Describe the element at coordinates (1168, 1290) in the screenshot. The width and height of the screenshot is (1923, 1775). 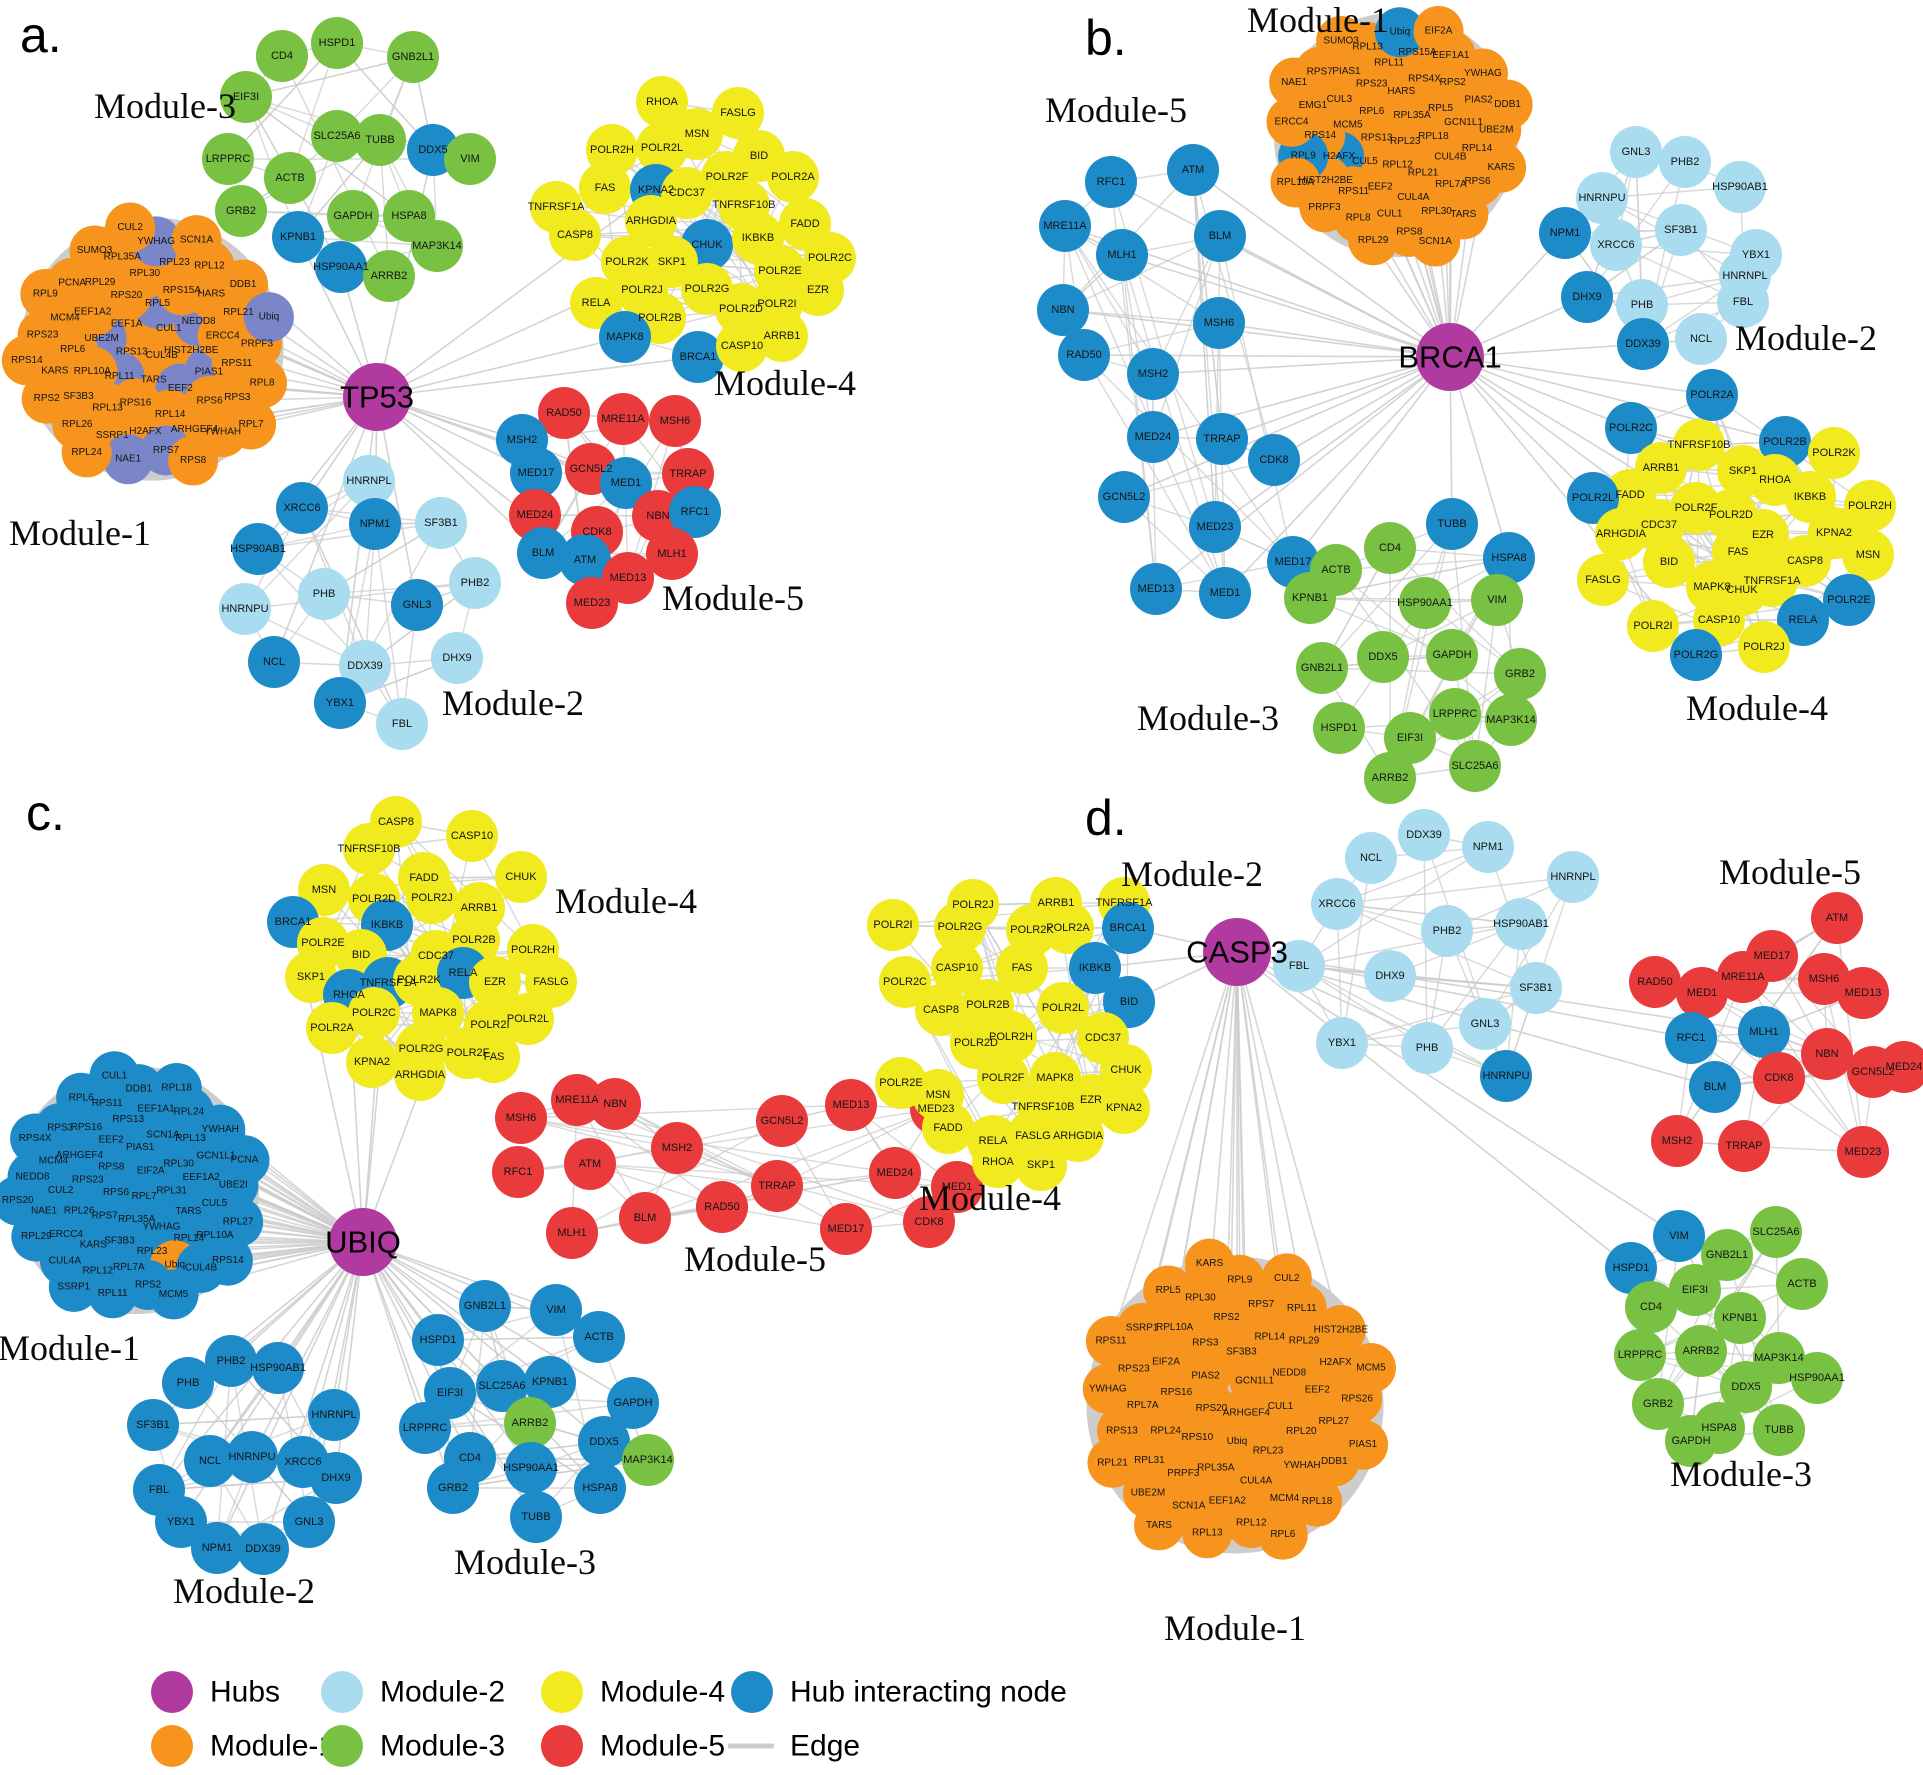
I see `node-RPL5` at that location.